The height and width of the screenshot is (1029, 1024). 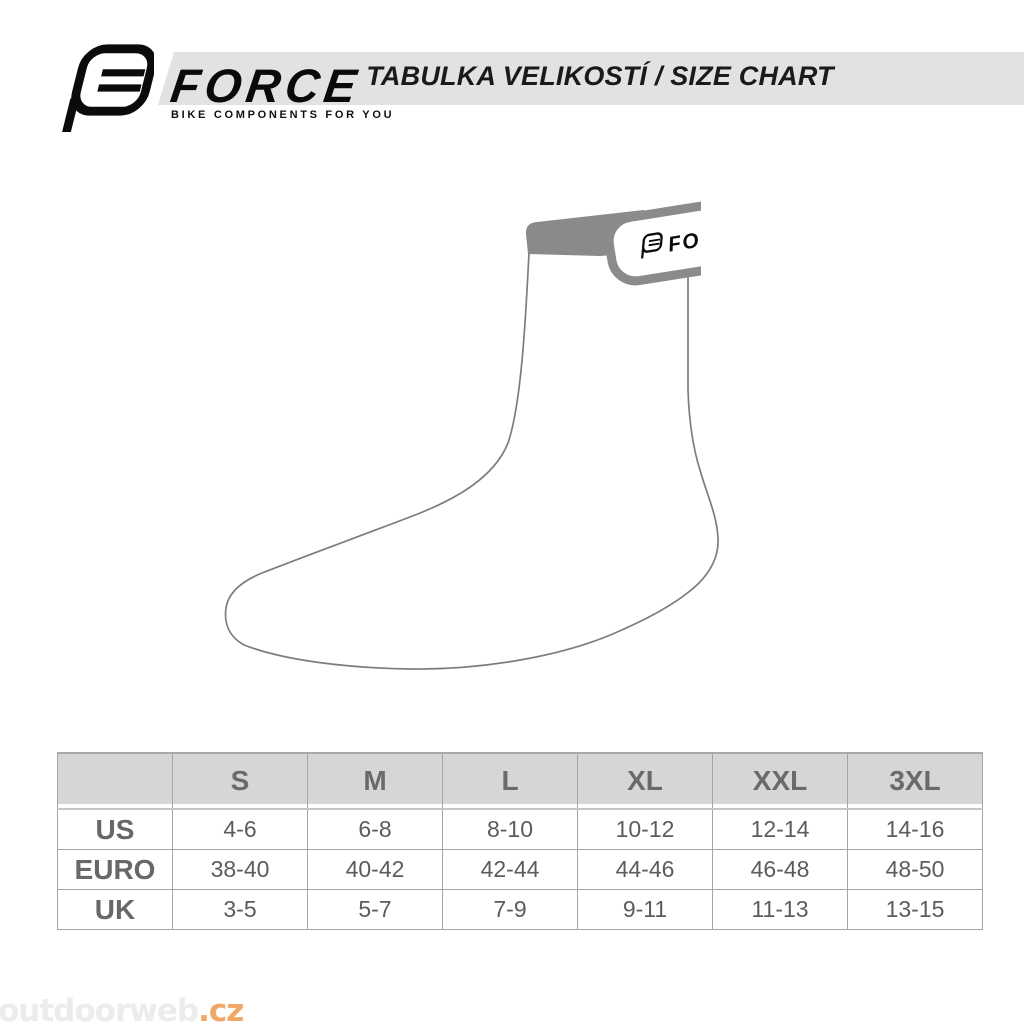 I want to click on cell-uk-s: 3-5, so click(x=240, y=909).